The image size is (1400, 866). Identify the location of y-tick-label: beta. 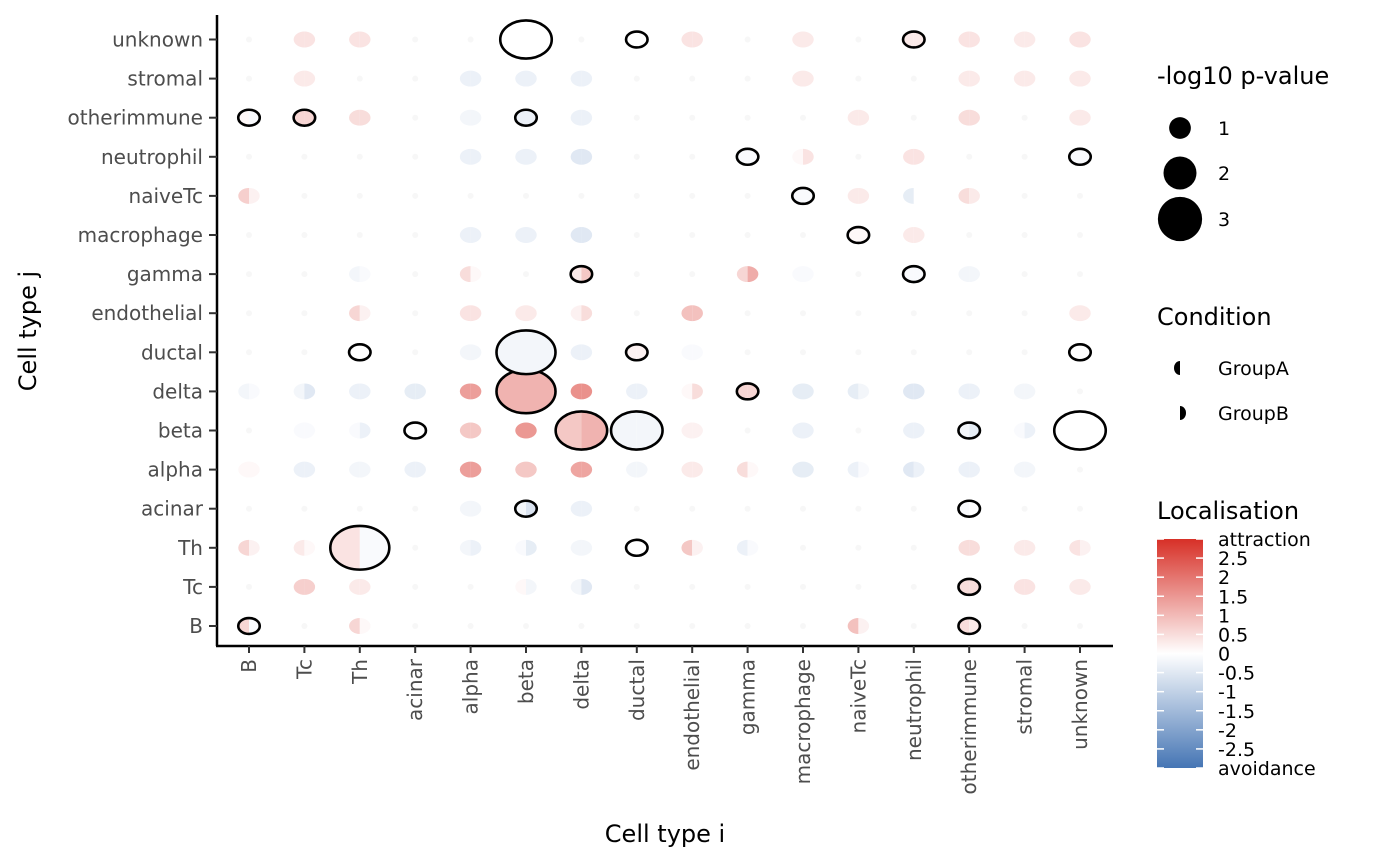
(180, 431).